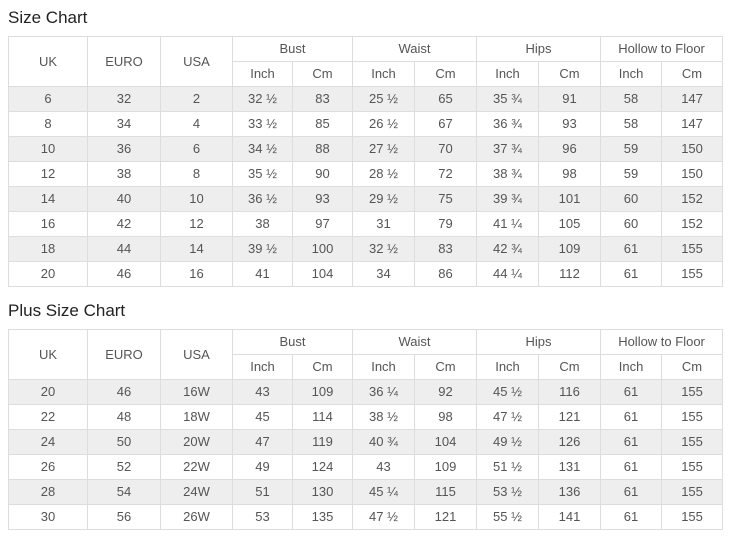 This screenshot has height=542, width=730. Describe the element at coordinates (196, 442) in the screenshot. I see `table-cell: 20W` at that location.